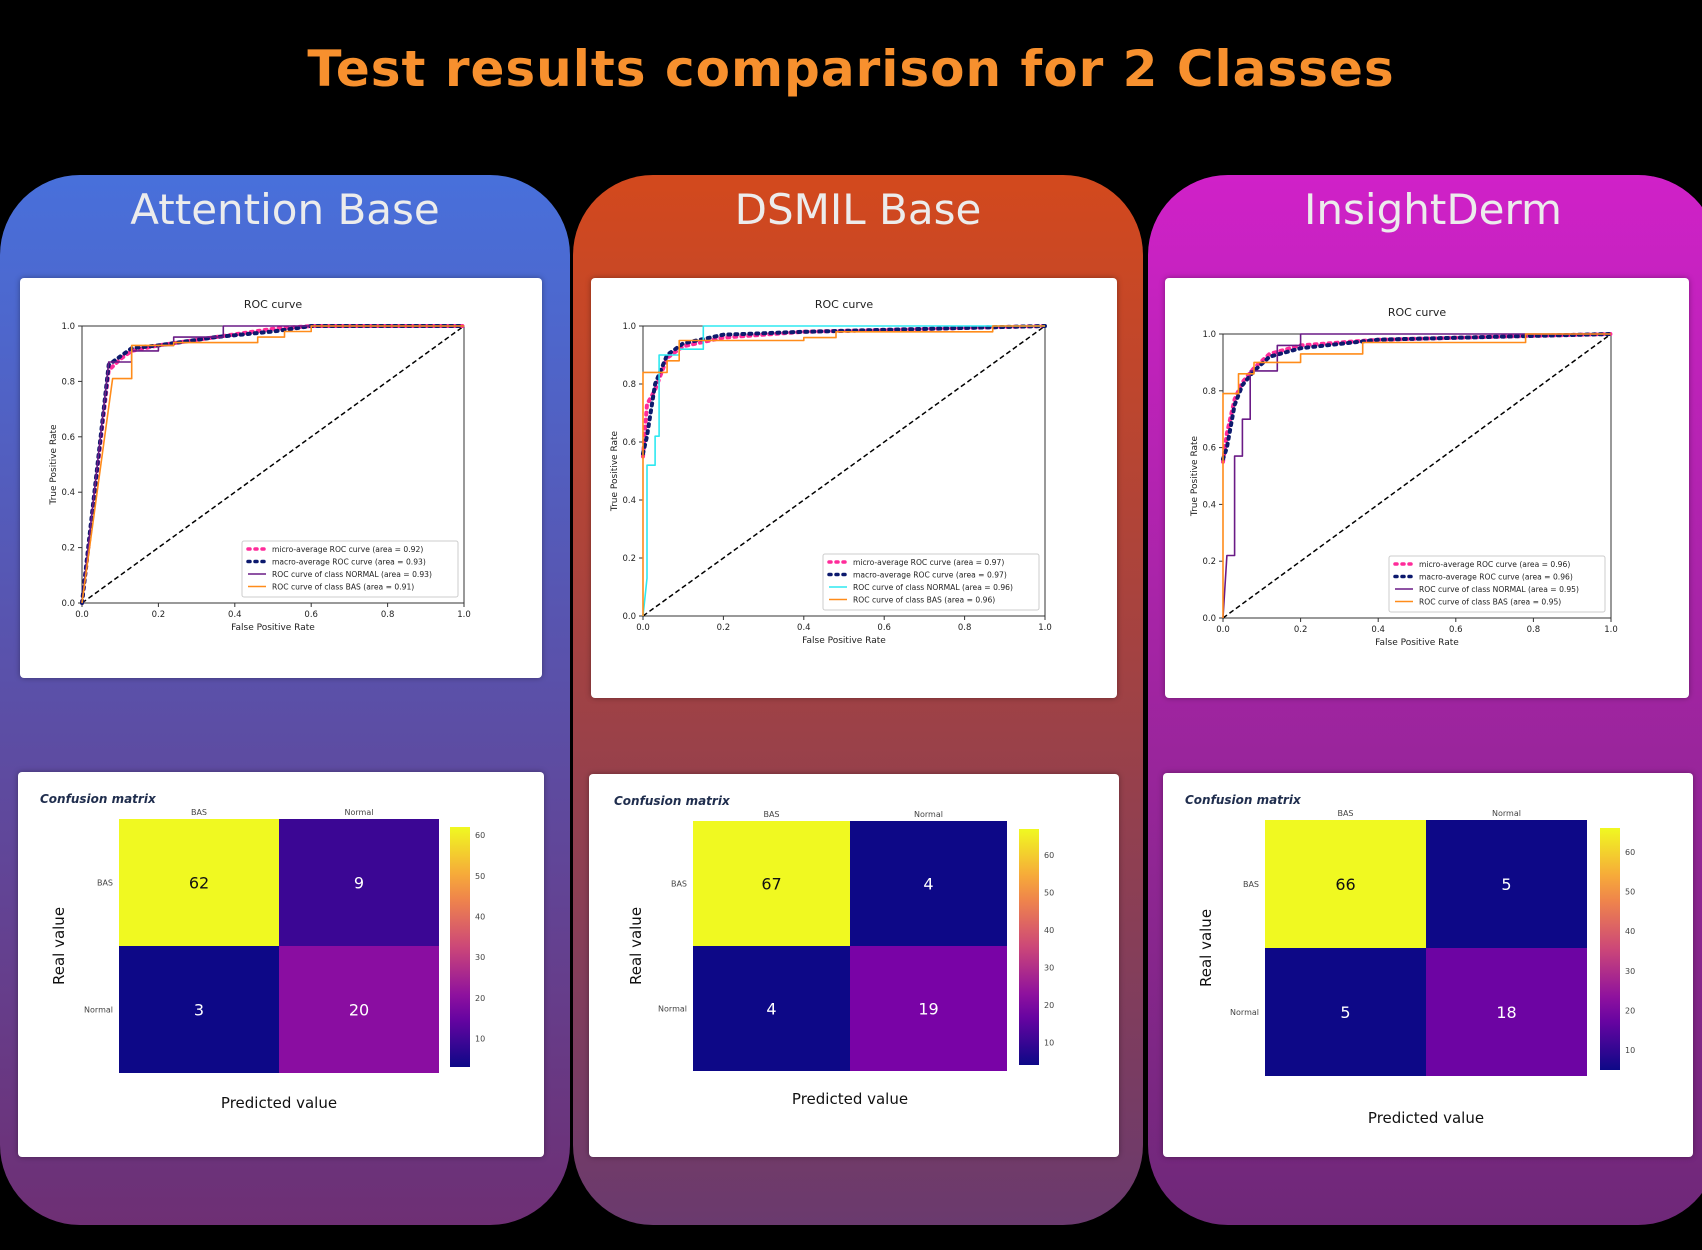  I want to click on legend-entry: micro-average ROC curve (area = 0.92), so click(347, 549).